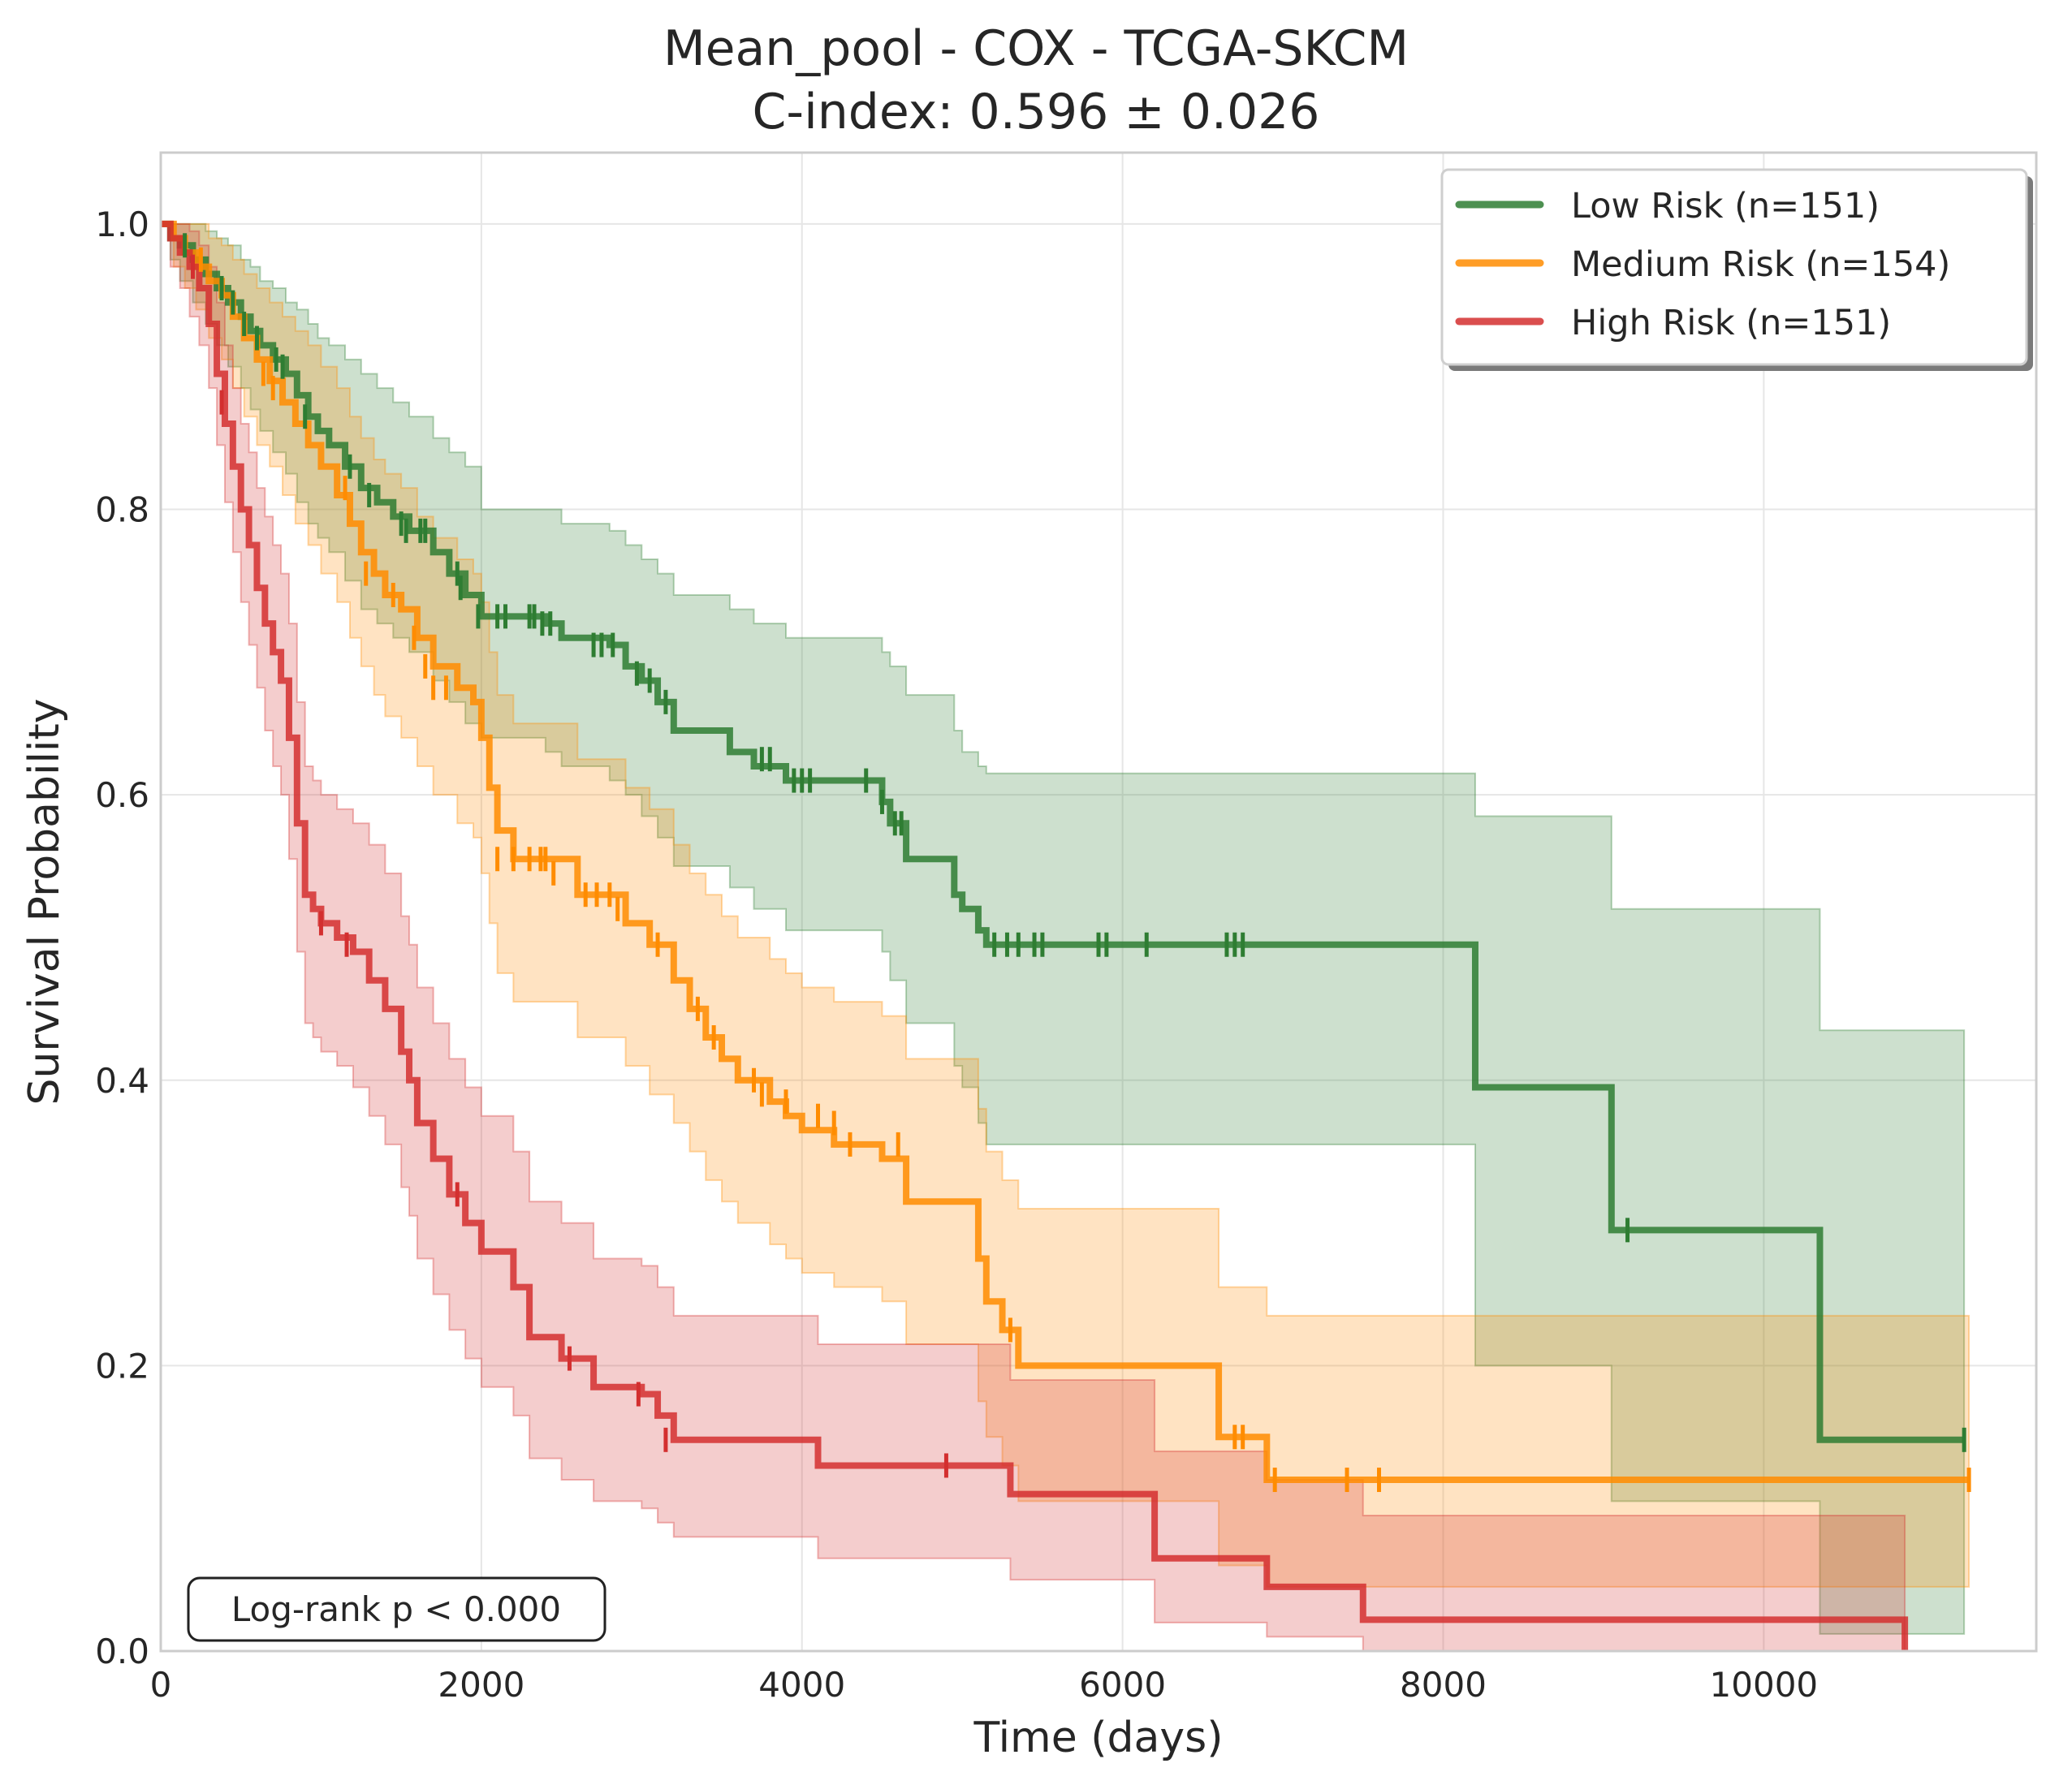 Image resolution: width=2072 pixels, height=1785 pixels. I want to click on logrank-annotation: Log-rank p < 0.000, so click(396, 1609).